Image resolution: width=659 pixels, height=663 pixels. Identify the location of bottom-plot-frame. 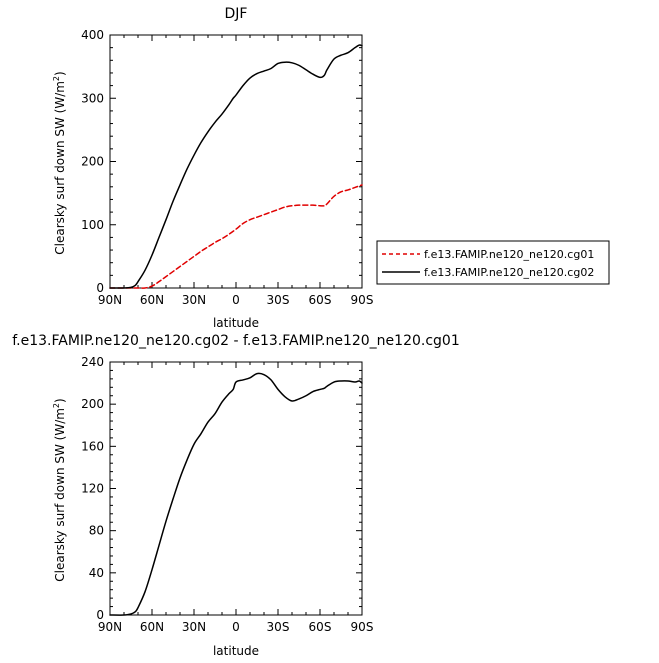
(236, 488).